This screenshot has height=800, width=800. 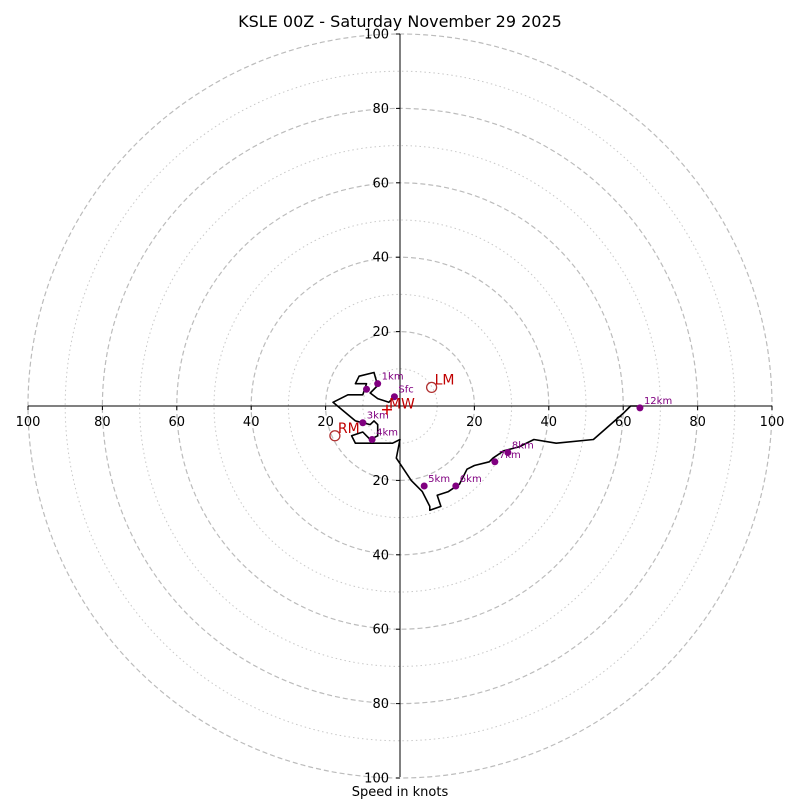 I want to click on hodograph-line, so click(x=485, y=441).